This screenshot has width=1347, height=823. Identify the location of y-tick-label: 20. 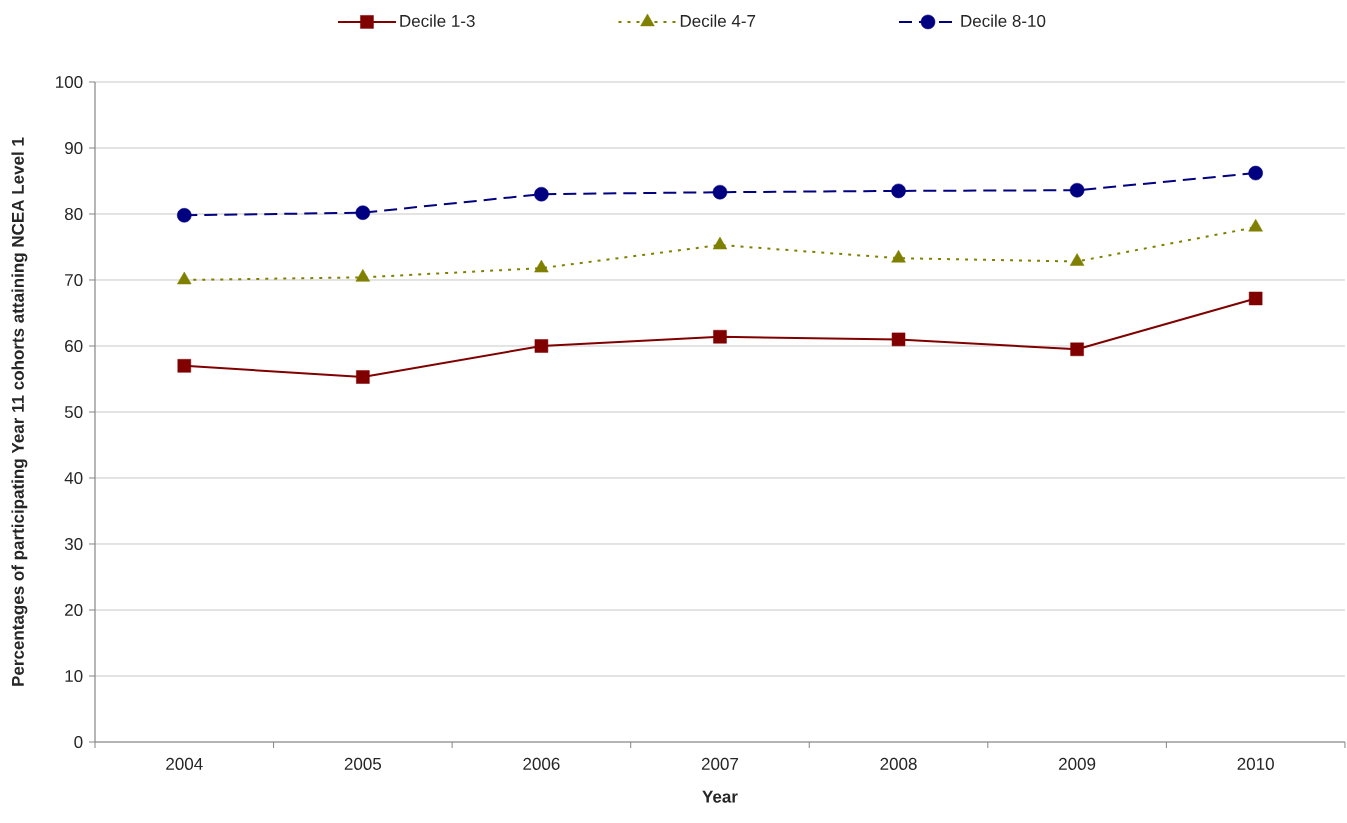
(74, 610).